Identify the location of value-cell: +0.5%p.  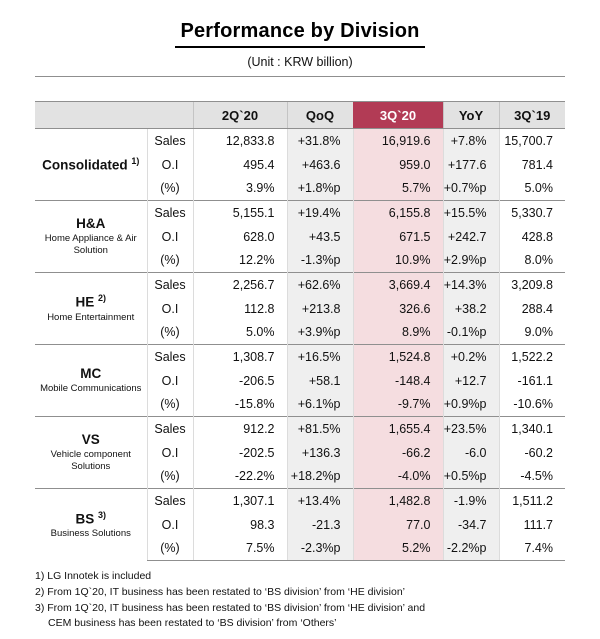
(470, 476).